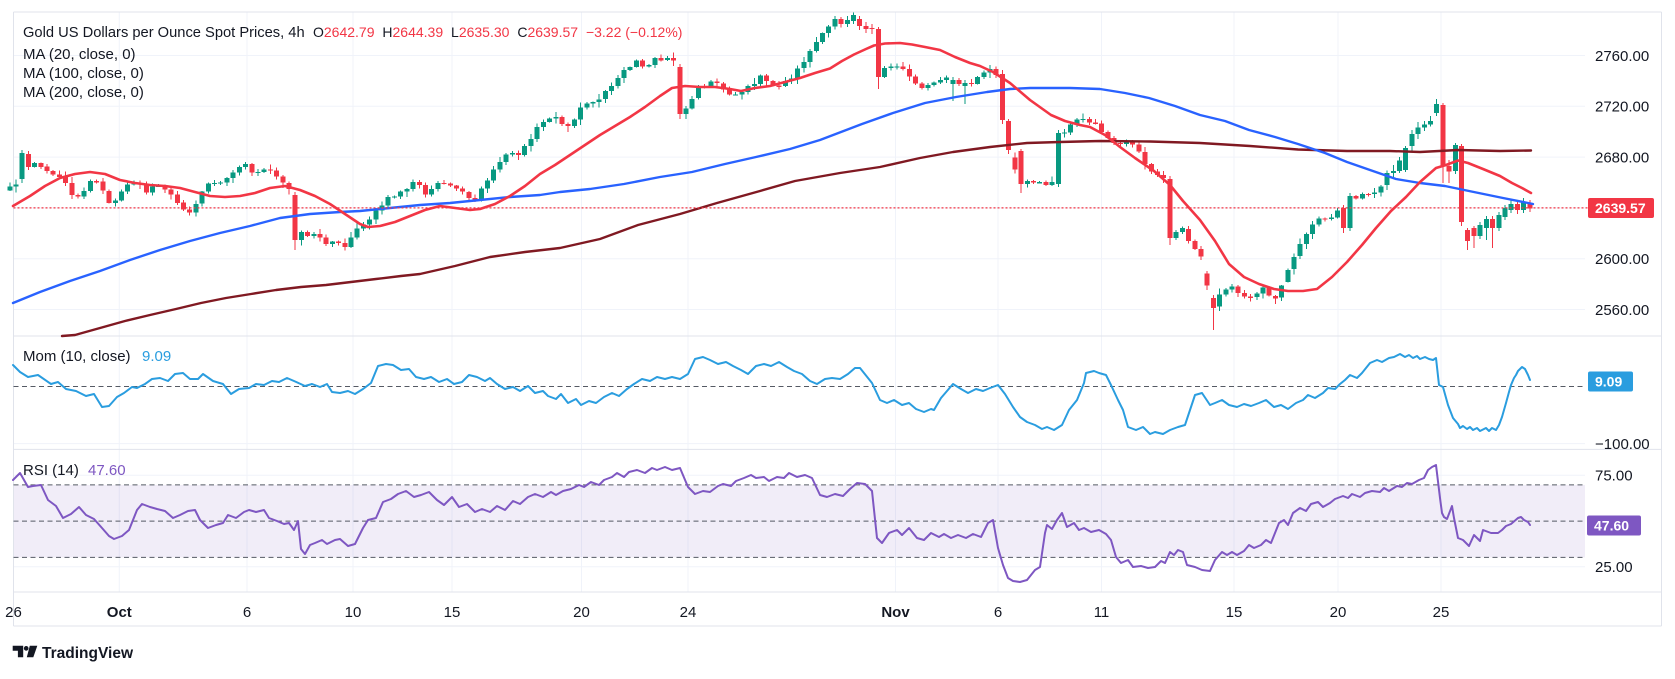 The height and width of the screenshot is (679, 1675). What do you see at coordinates (1614, 567) in the screenshot?
I see `svg-text: 25.00` at bounding box center [1614, 567].